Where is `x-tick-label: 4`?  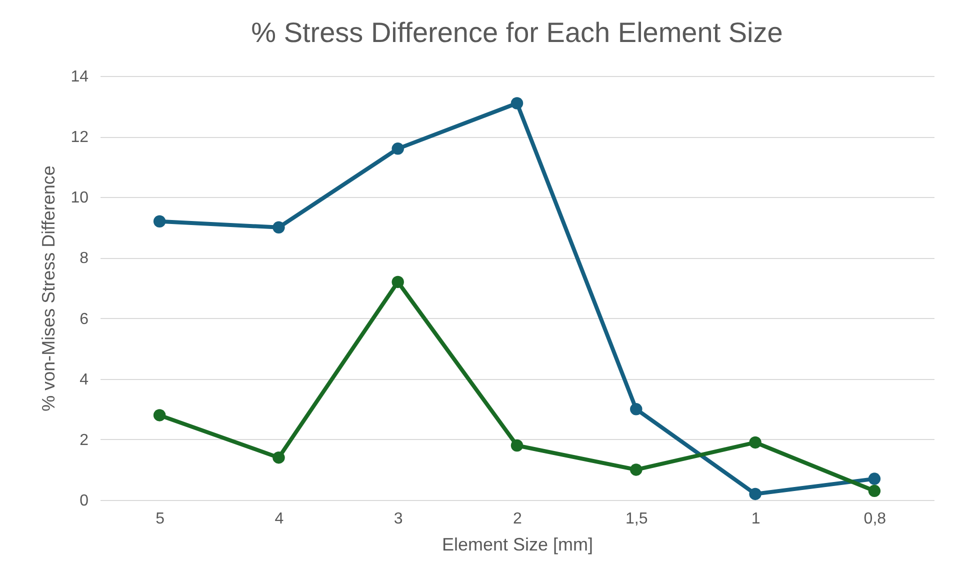
x-tick-label: 4 is located at coordinates (279, 519).